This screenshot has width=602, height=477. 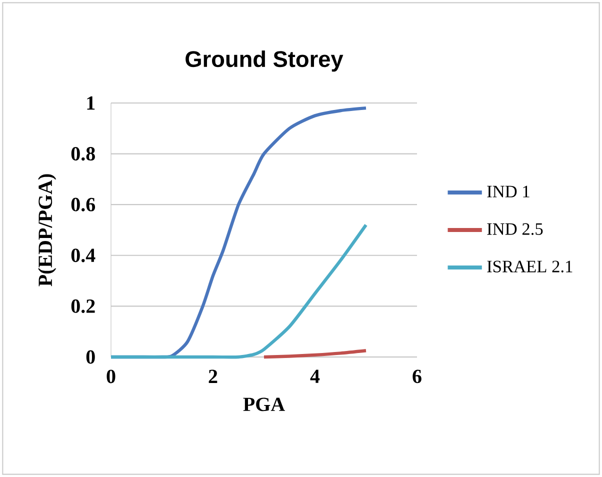 I want to click on y-tick-label: 0.4, so click(x=83, y=255).